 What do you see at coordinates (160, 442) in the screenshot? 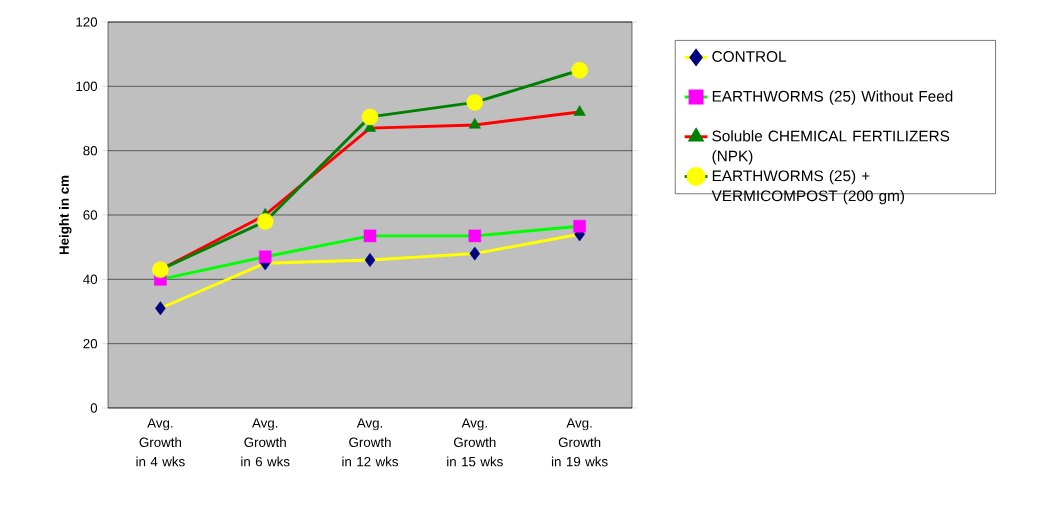
I see `x-tick-label: Avg. Growth in 4 wks` at bounding box center [160, 442].